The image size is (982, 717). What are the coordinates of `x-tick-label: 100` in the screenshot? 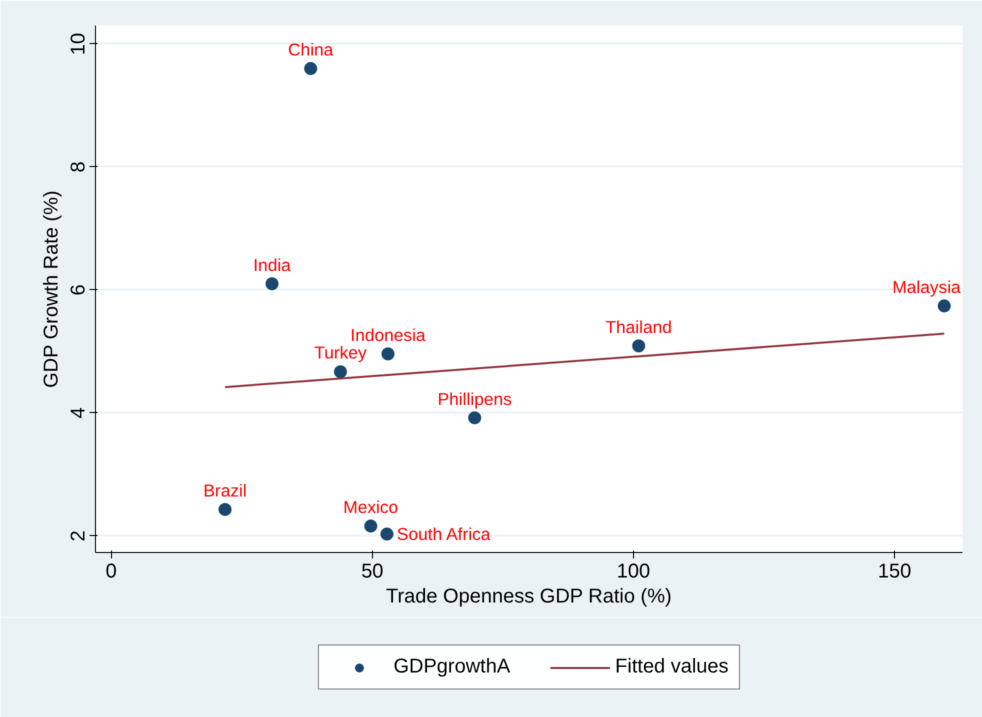 It's located at (633, 571).